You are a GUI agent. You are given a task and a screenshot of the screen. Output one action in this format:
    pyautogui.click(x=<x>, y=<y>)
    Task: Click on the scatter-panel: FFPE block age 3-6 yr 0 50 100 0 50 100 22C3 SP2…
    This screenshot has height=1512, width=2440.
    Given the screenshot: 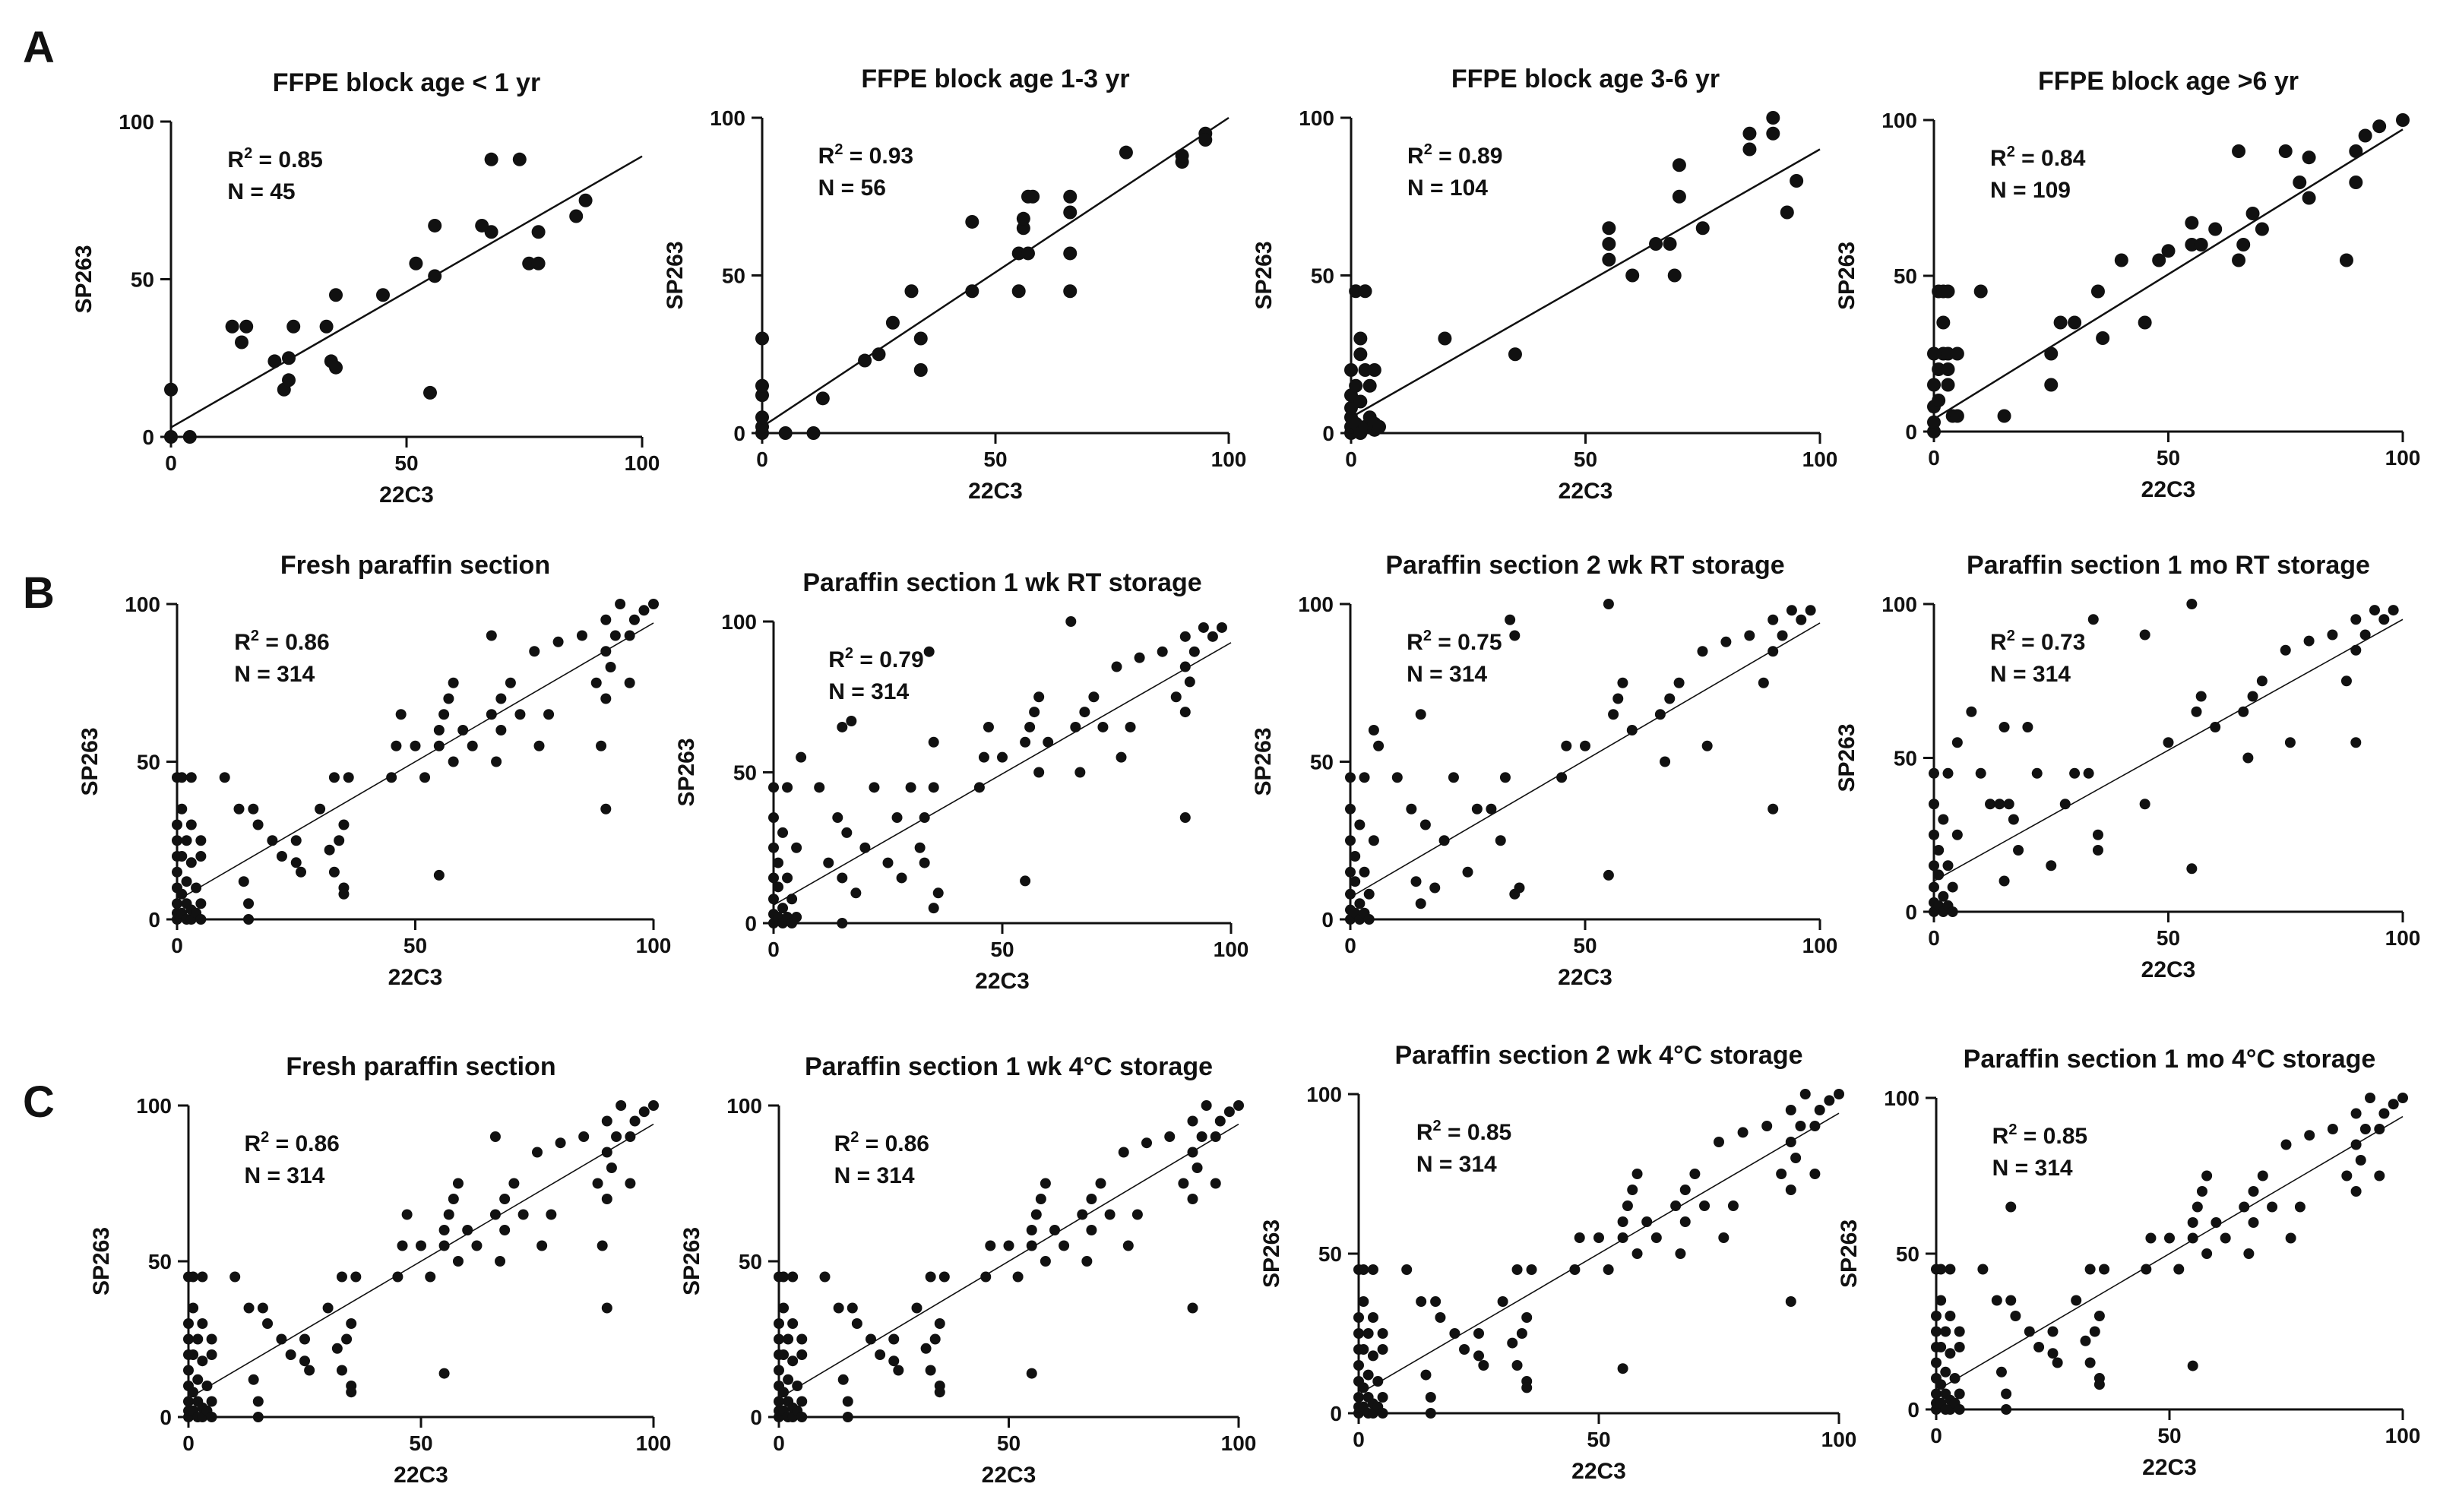 What is the action you would take?
    pyautogui.click(x=1544, y=284)
    